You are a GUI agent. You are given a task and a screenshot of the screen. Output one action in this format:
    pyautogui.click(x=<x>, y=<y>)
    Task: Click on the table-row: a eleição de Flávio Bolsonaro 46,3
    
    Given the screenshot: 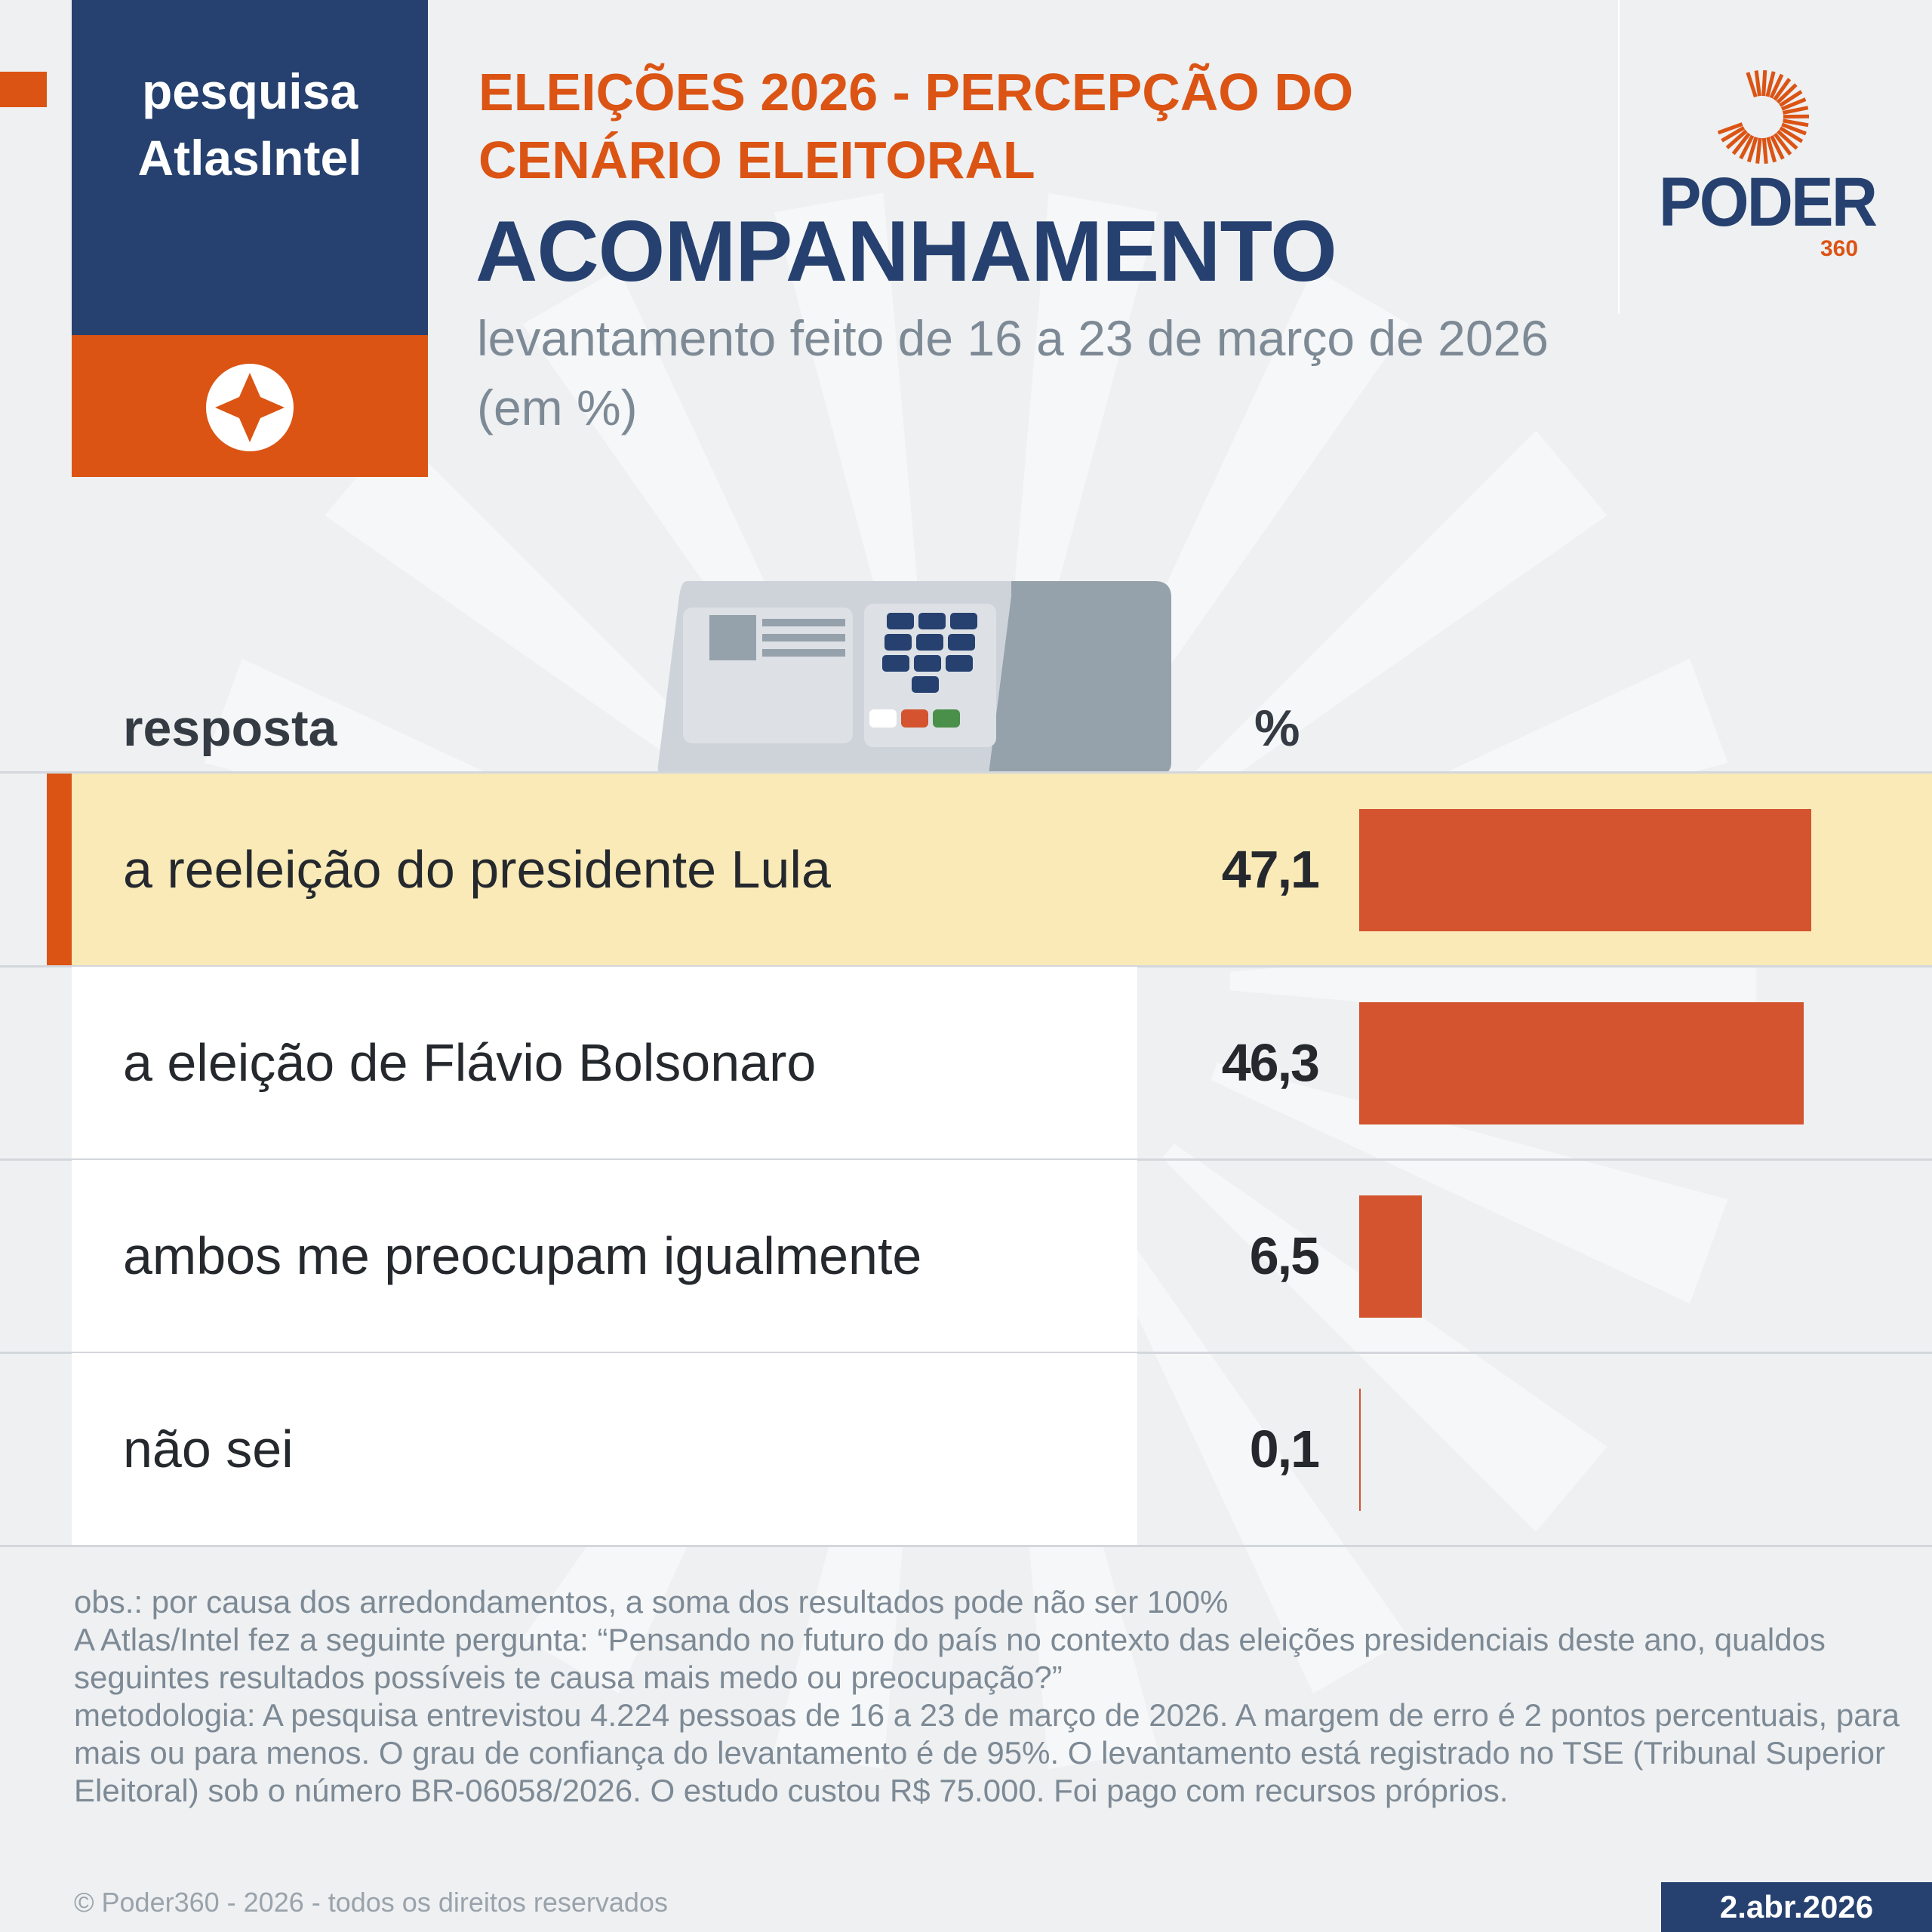 What is the action you would take?
    pyautogui.click(x=966, y=1064)
    